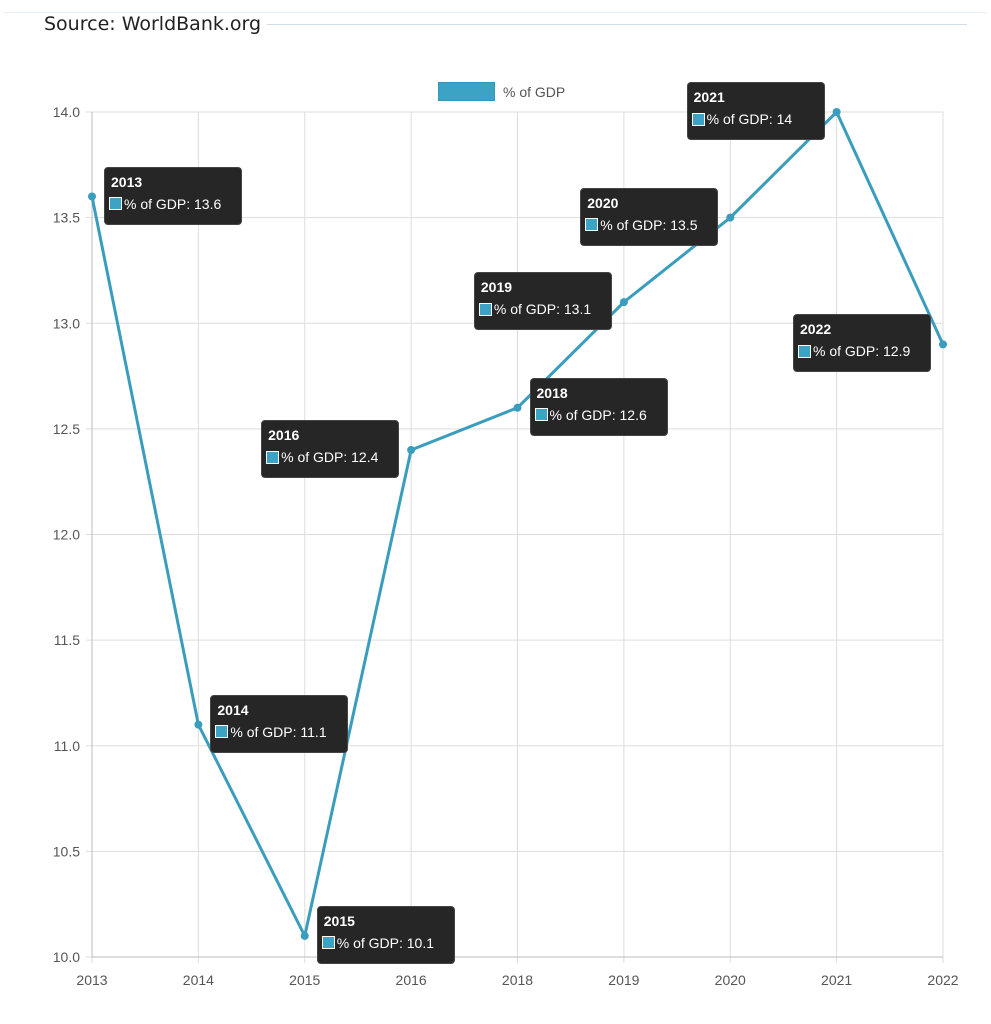 This screenshot has height=1024, width=991. I want to click on tooltip-label: % of GDP: 13.6, so click(173, 203).